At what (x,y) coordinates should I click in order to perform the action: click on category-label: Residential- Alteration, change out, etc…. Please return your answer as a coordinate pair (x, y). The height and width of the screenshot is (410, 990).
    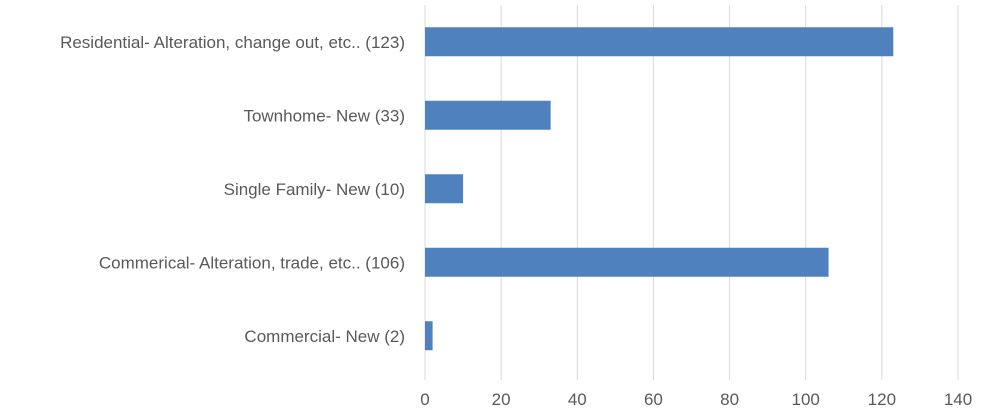
    Looking at the image, I should click on (232, 42).